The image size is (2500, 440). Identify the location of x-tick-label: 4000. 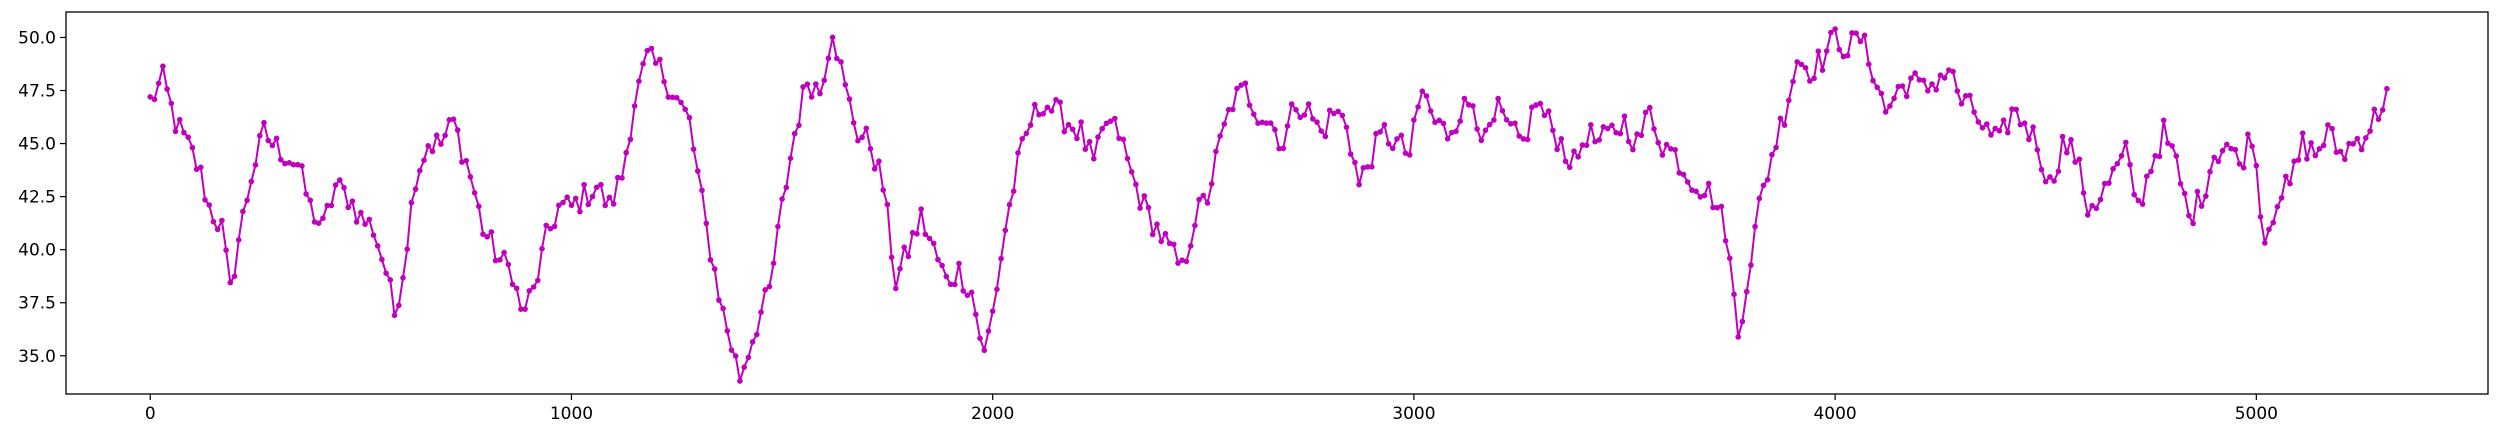
(1834, 414).